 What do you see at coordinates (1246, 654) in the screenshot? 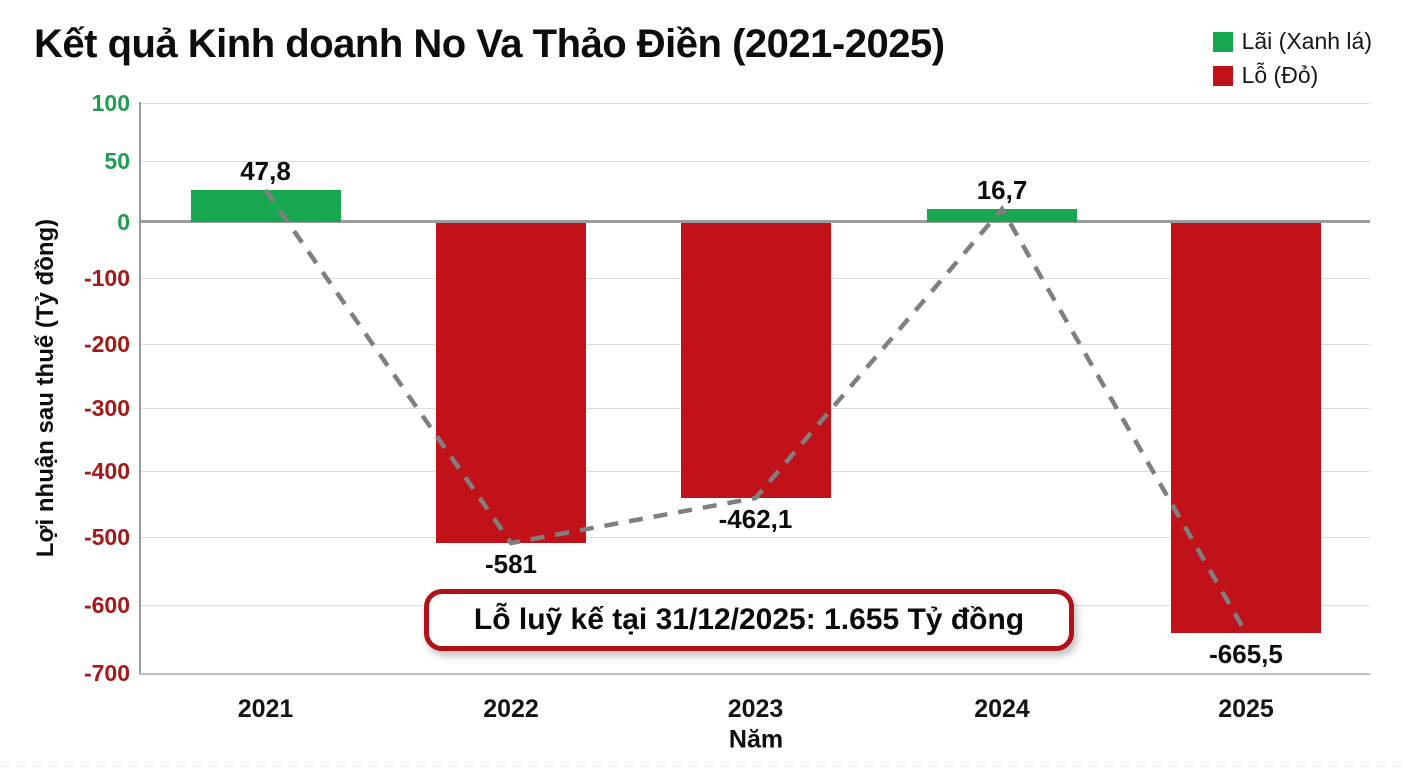
I see `bar-value-label: -665,5` at bounding box center [1246, 654].